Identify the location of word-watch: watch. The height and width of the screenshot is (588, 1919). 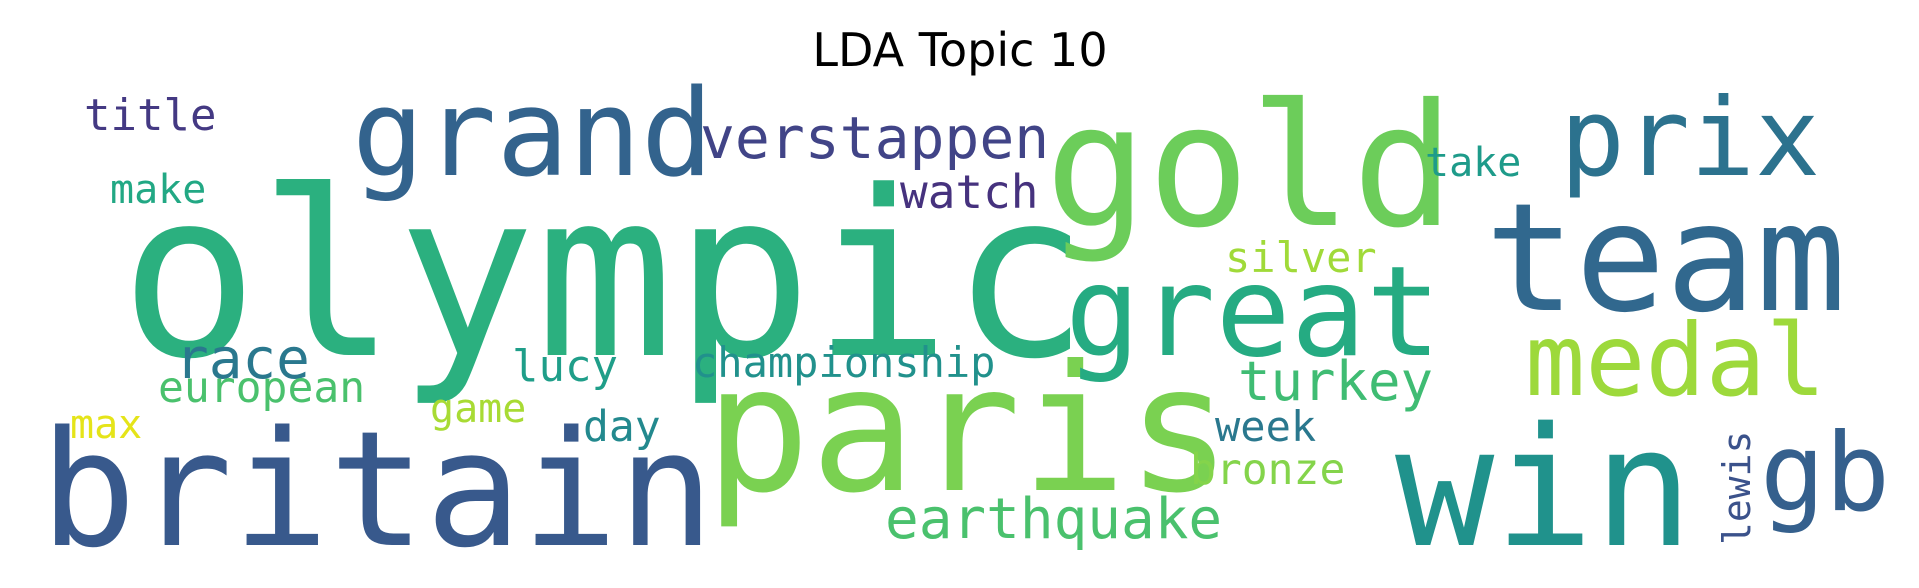
(969, 192).